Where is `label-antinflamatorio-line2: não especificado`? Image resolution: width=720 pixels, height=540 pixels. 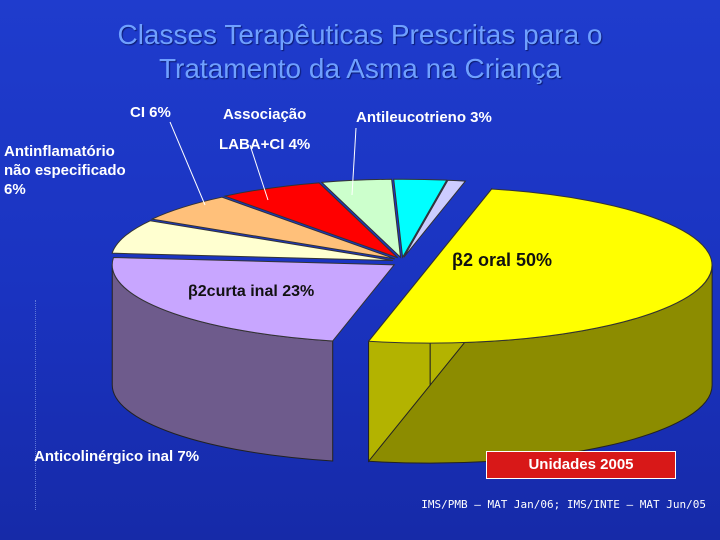
label-antinflamatorio-line2: não especificado is located at coordinates (65, 170).